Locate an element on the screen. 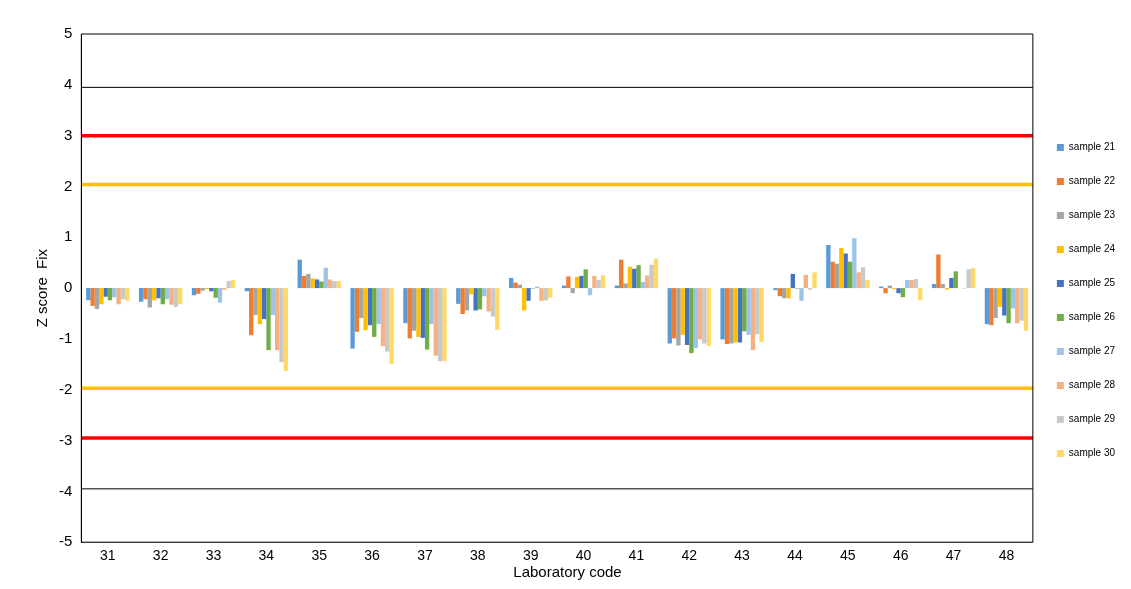 Image resolution: width=1131 pixels, height=589 pixels. y-tick-label: -1 is located at coordinates (65, 338).